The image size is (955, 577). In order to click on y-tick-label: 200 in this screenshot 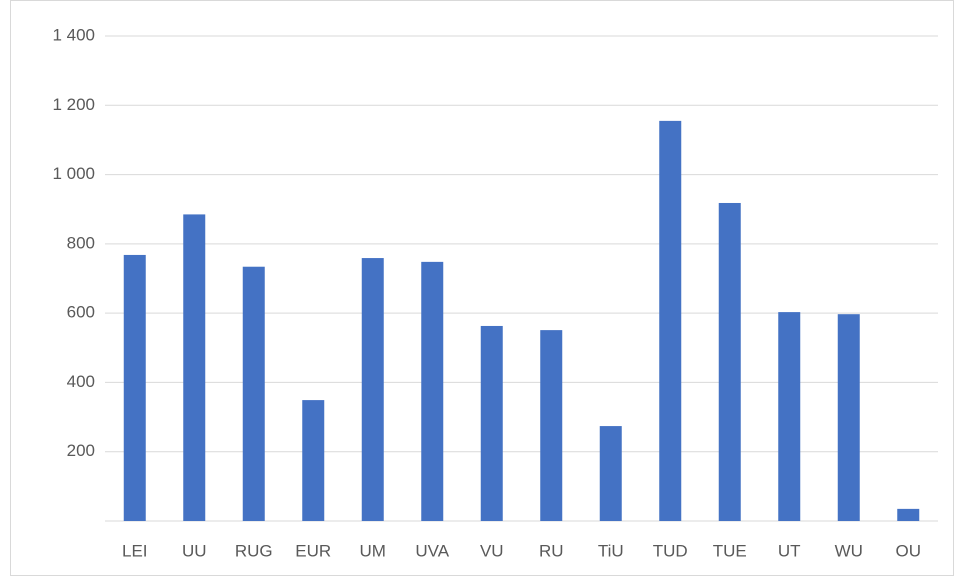, I will do `click(81, 450)`.